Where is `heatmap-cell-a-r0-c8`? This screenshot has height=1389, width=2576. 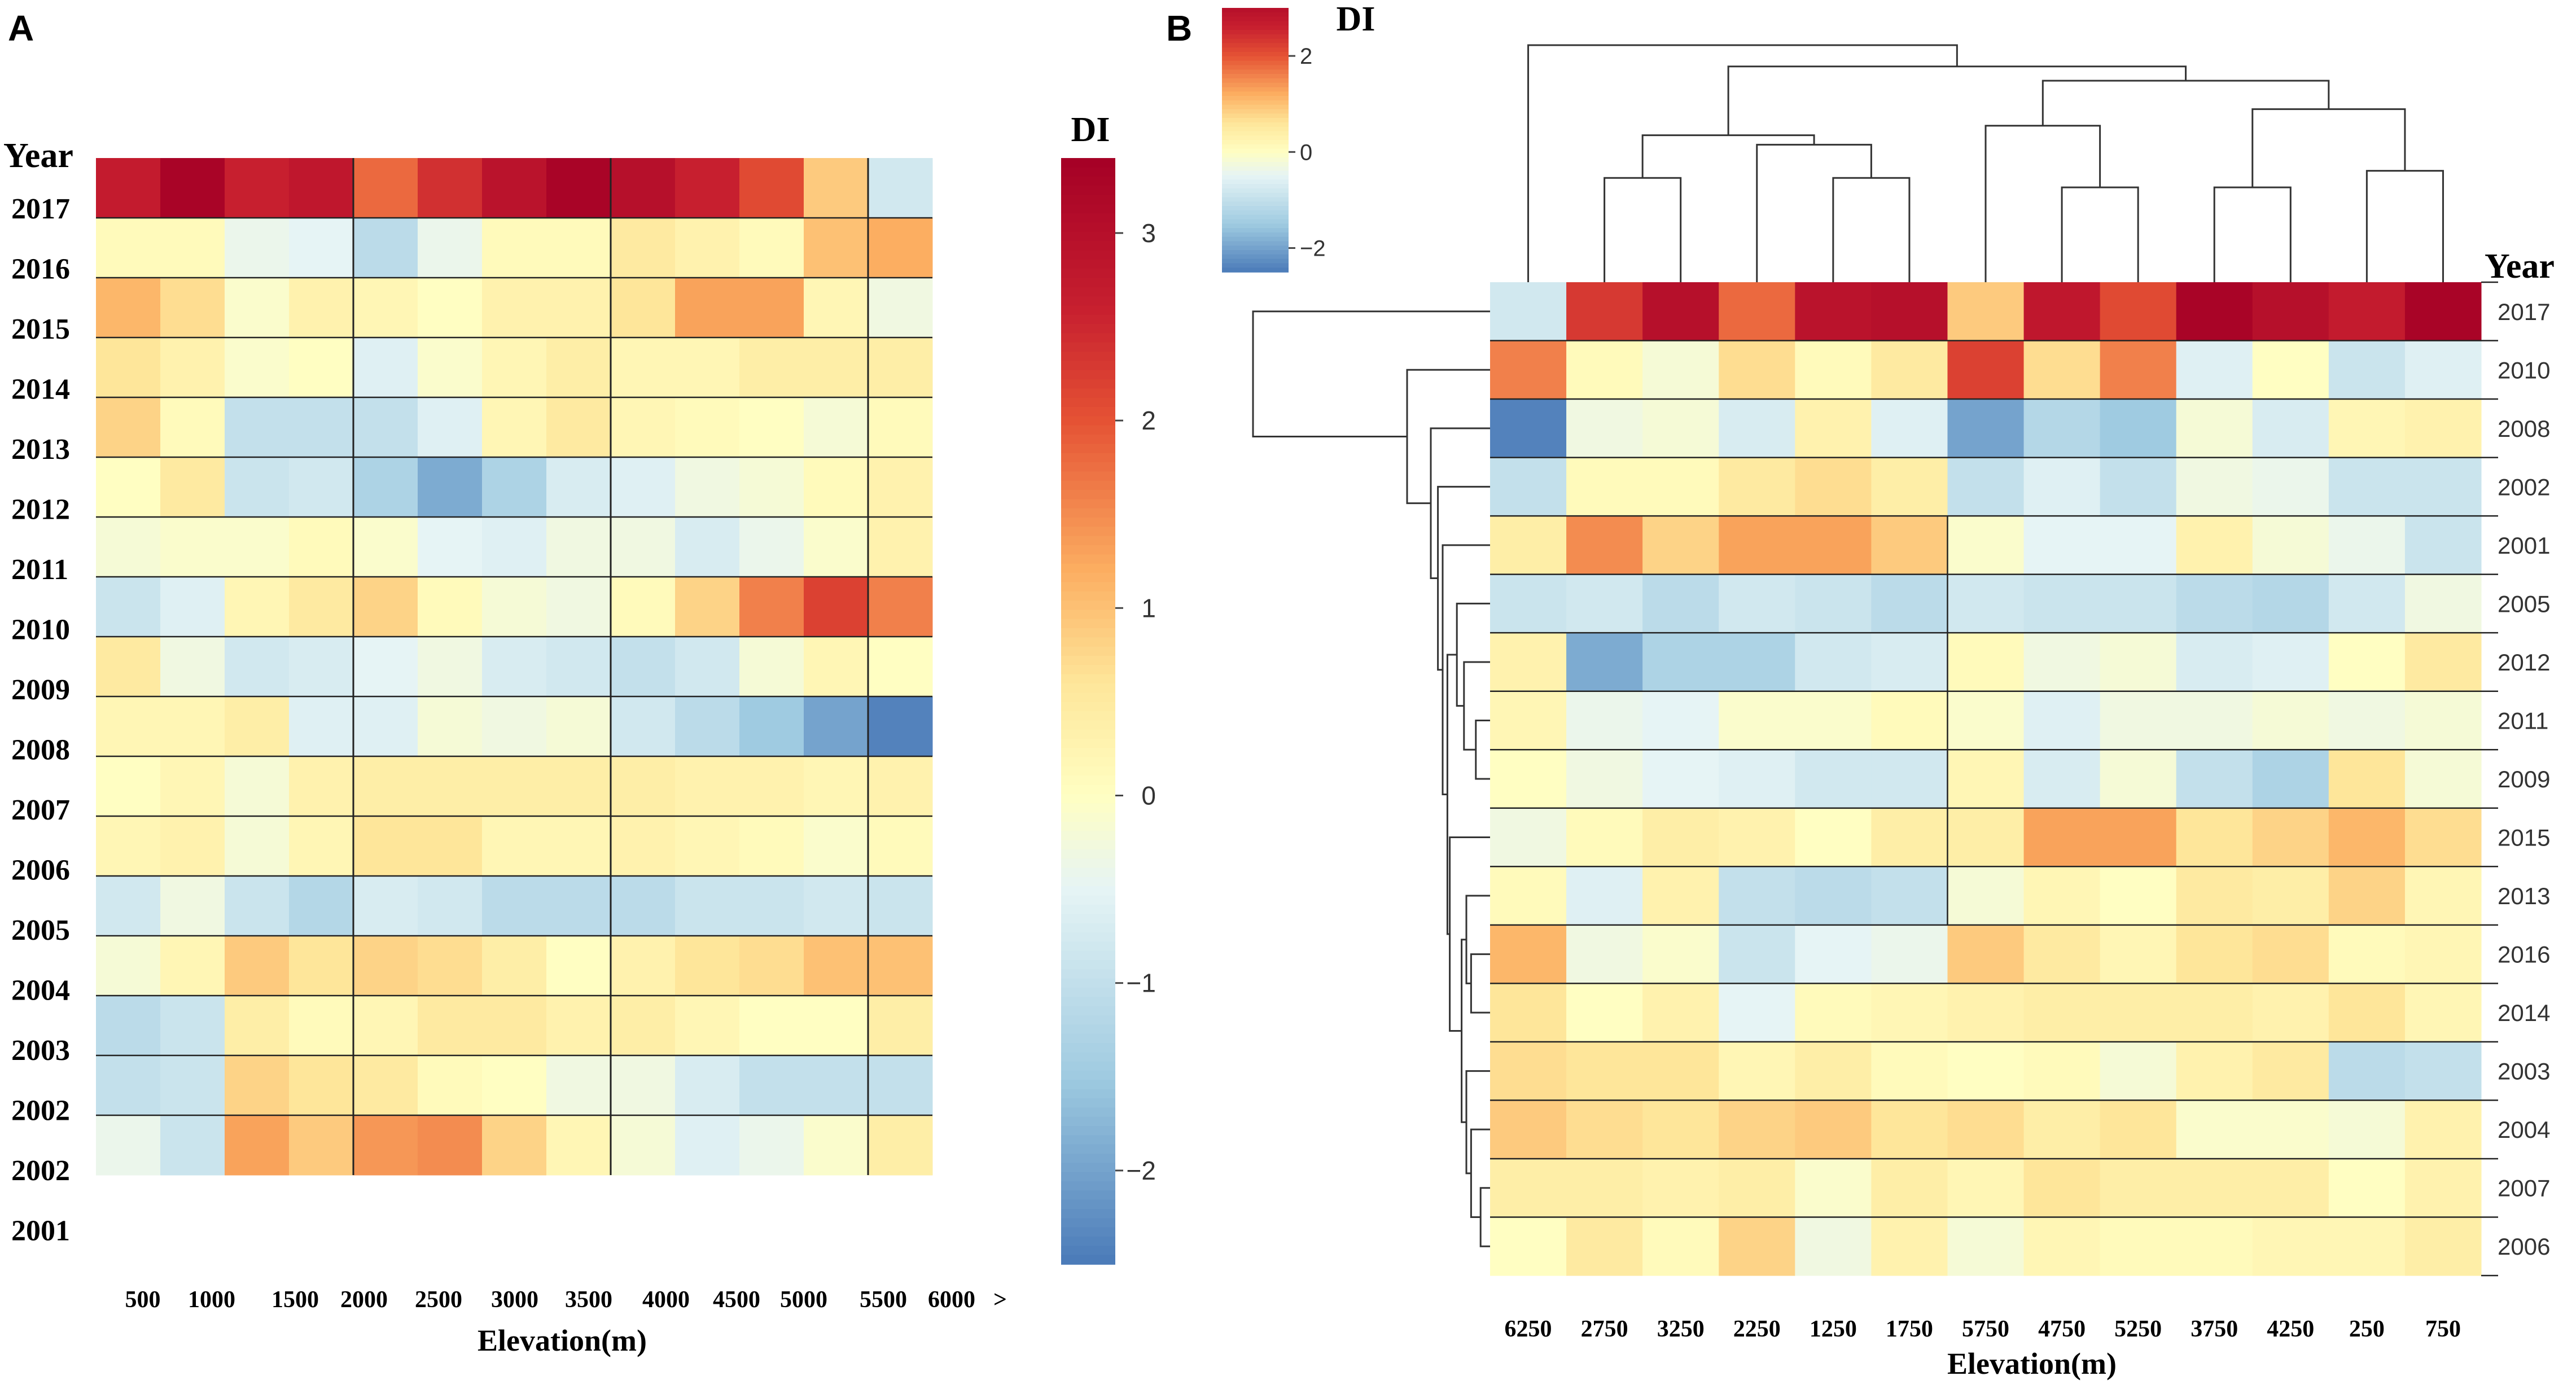 heatmap-cell-a-r0-c8 is located at coordinates (643, 188).